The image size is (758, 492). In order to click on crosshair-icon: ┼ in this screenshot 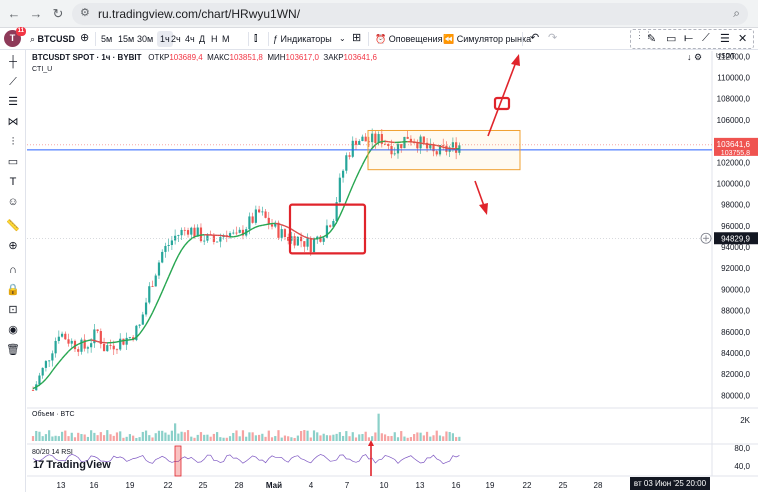, I will do `click(13, 62)`.